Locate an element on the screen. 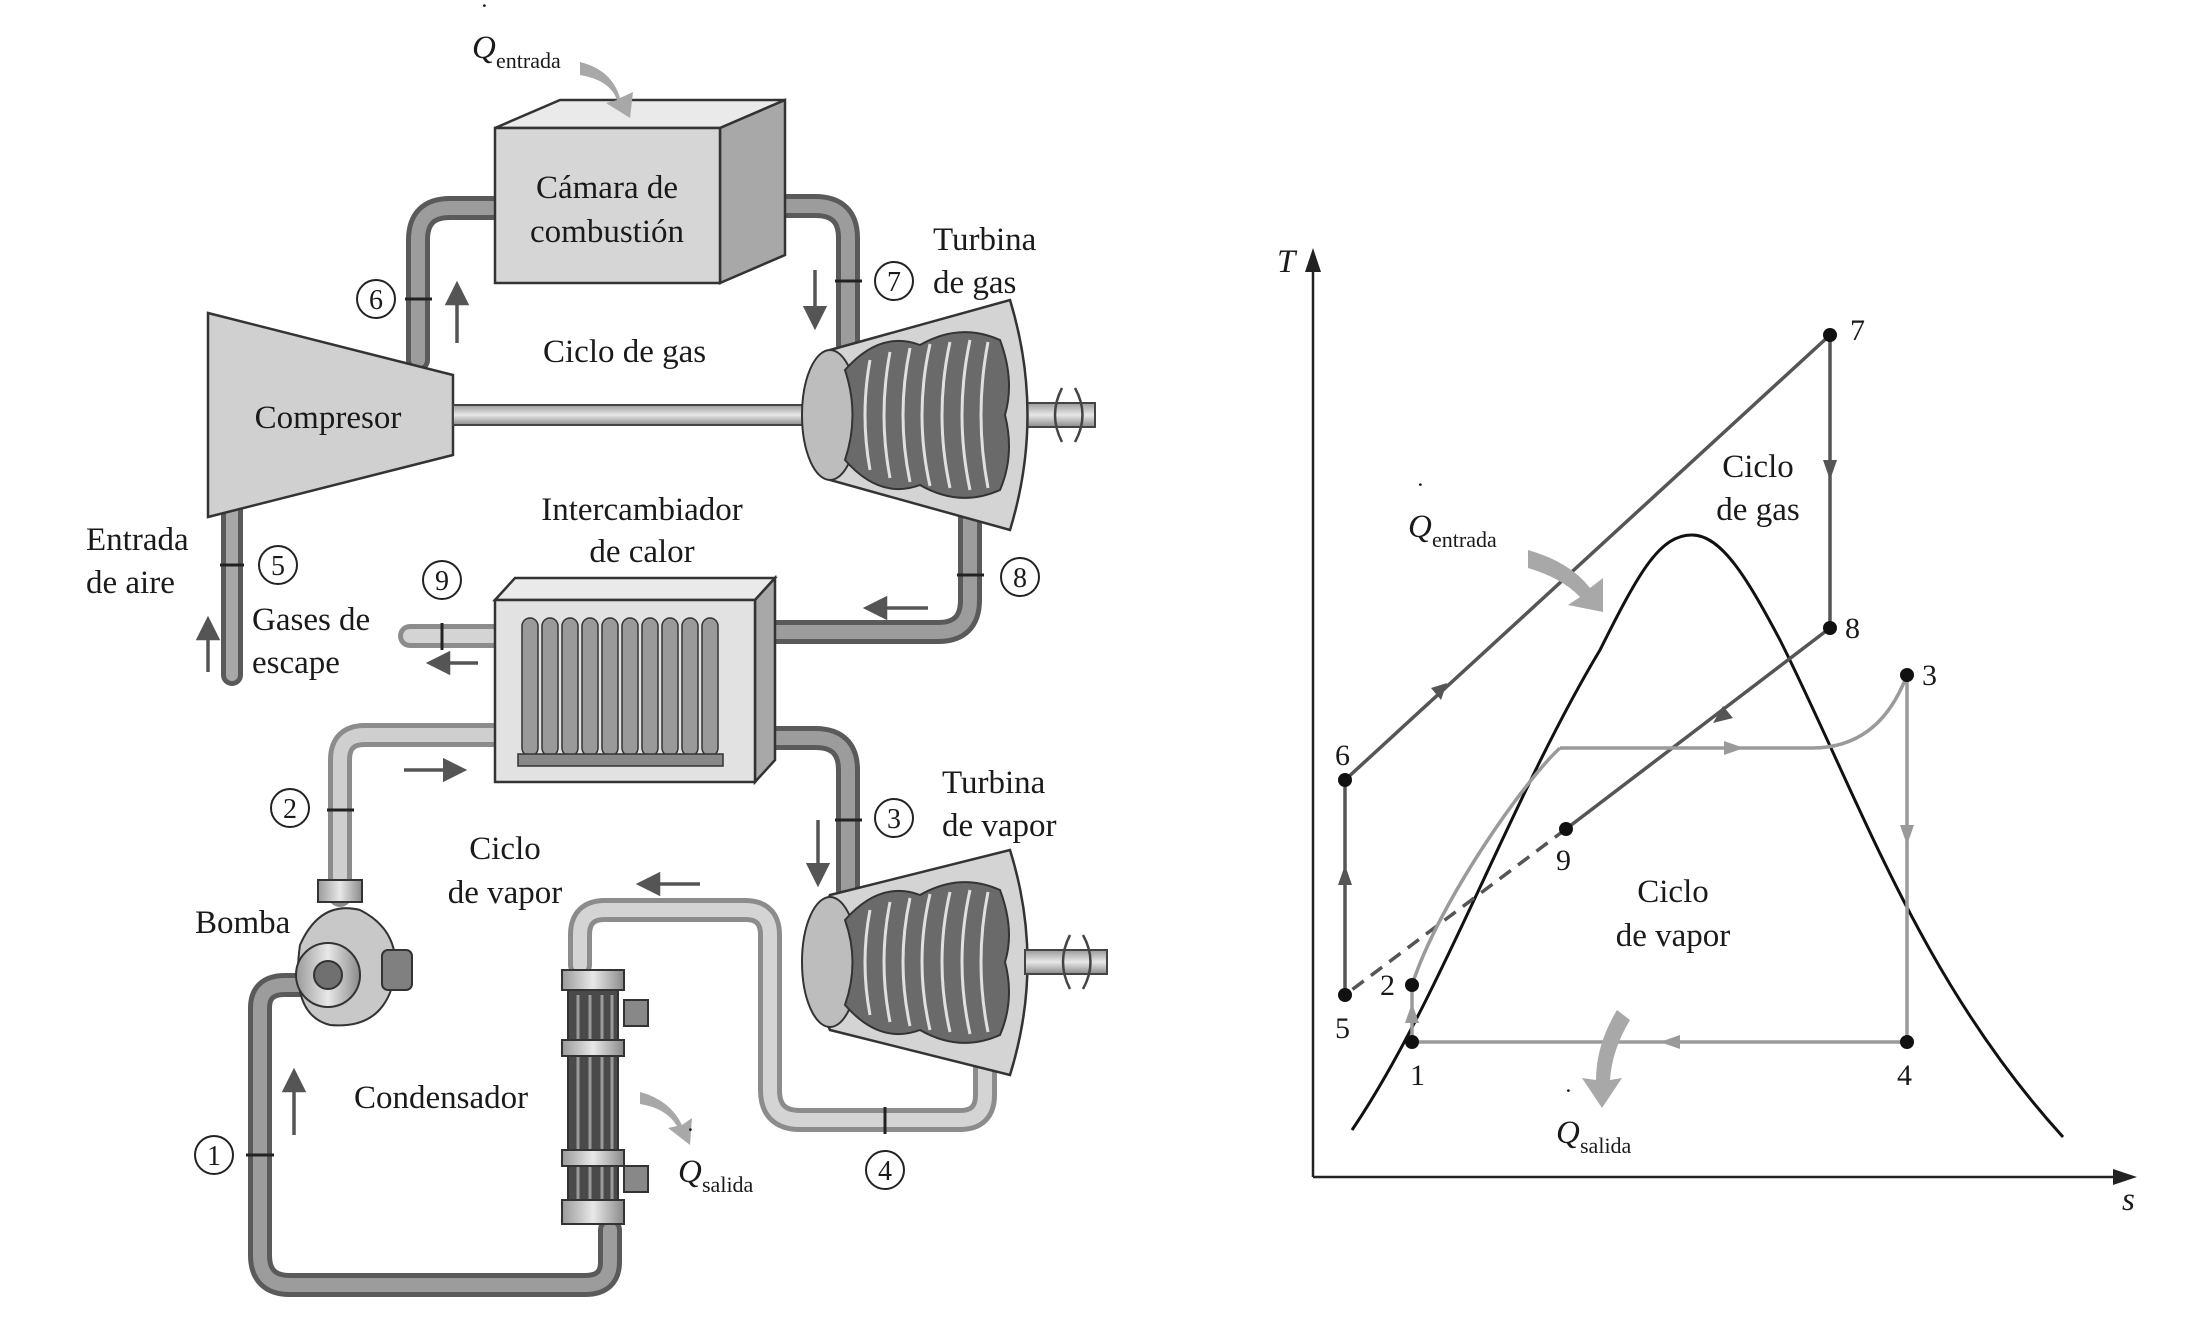 This screenshot has height=1317, width=2202. ts-label-9: 9 is located at coordinates (1563, 860).